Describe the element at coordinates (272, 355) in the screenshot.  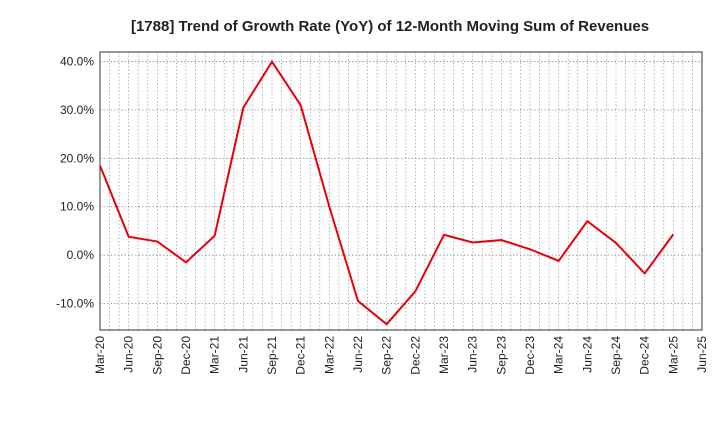
I see `x-tick-label: Sep-21` at that location.